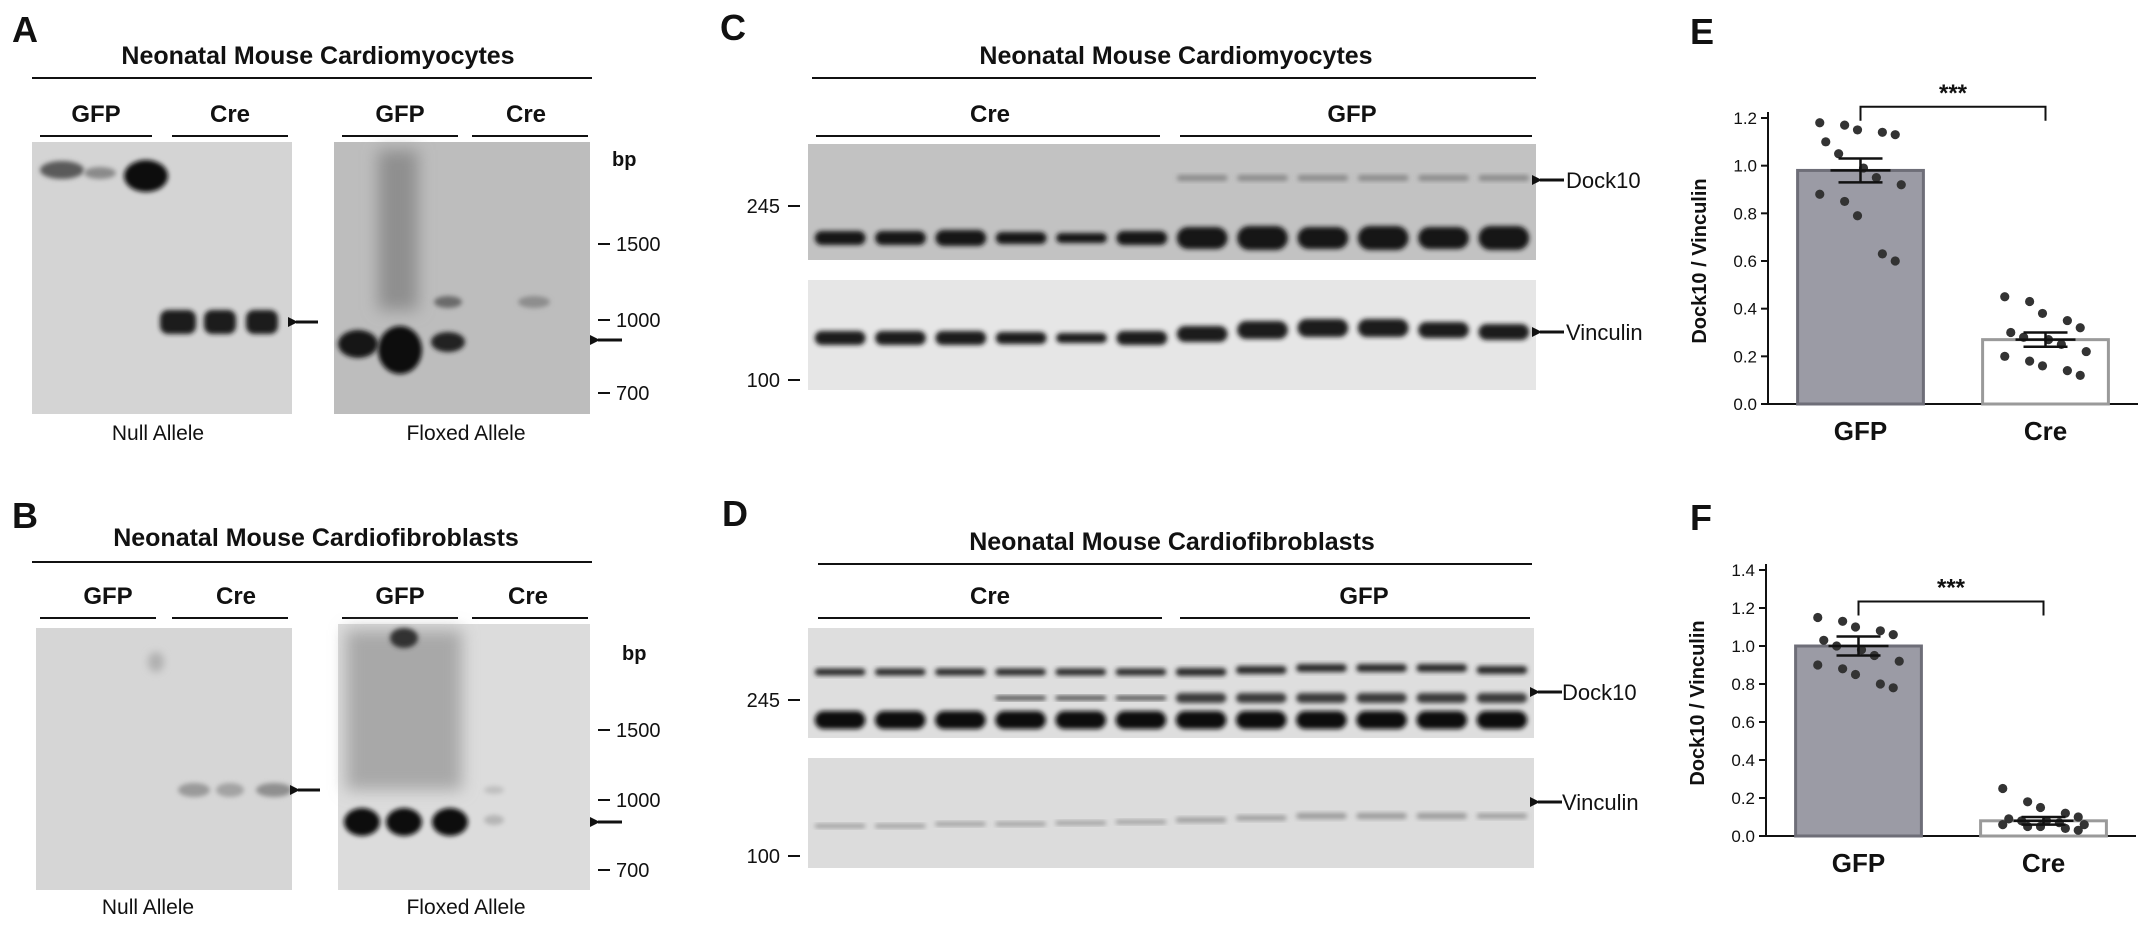 This screenshot has height=930, width=2150. What do you see at coordinates (1743, 570) in the screenshot?
I see `y-tick-label: 1.4` at bounding box center [1743, 570].